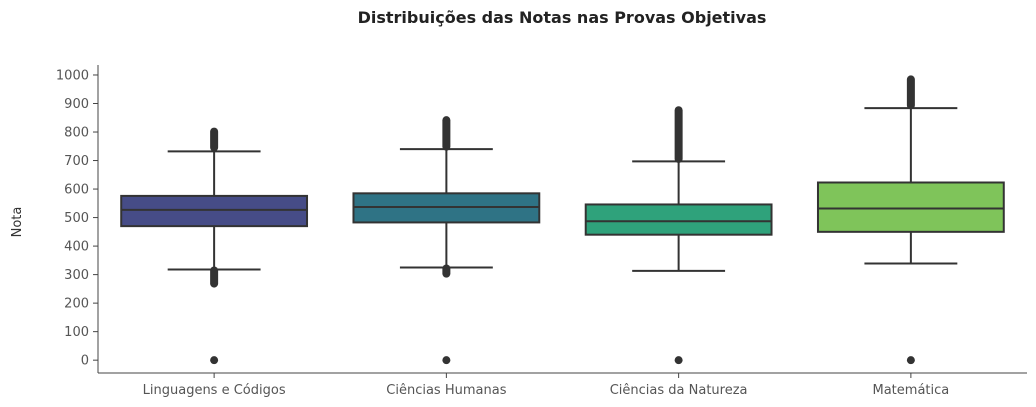 This screenshot has width=1036, height=407. What do you see at coordinates (76, 104) in the screenshot?
I see `y-tick-label: 900` at bounding box center [76, 104].